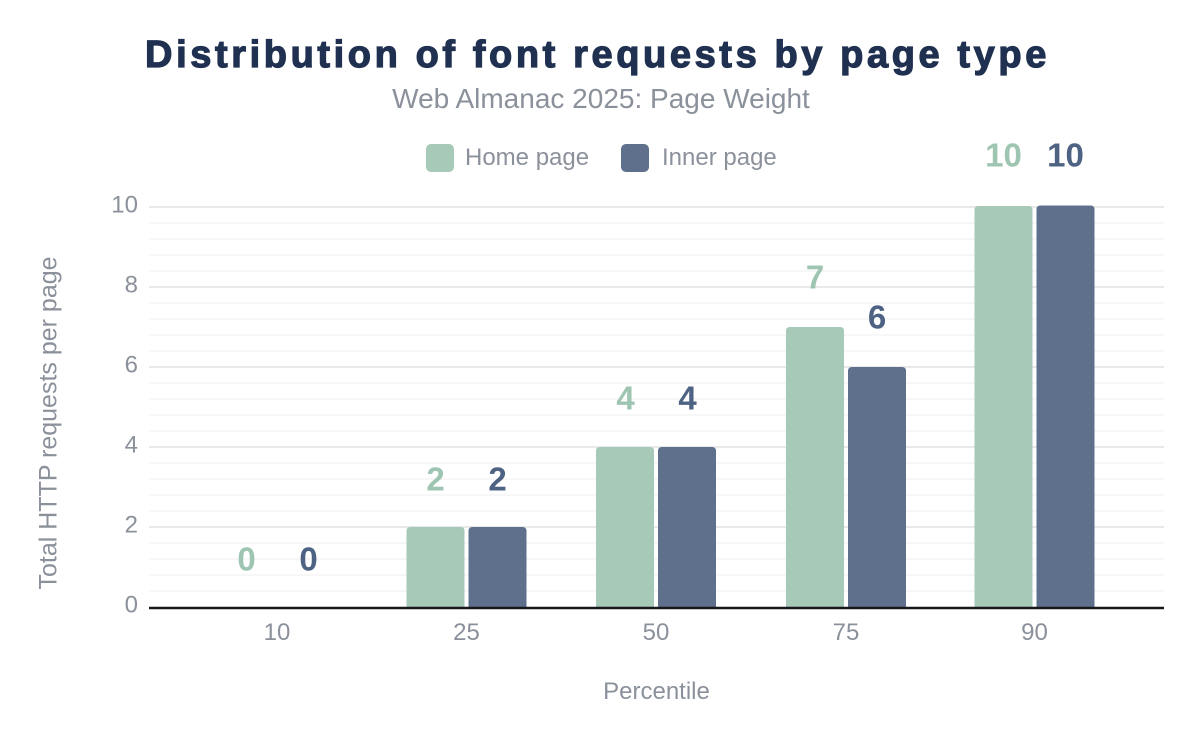 This screenshot has width=1200, height=747. I want to click on svg-text: 90, so click(1034, 632).